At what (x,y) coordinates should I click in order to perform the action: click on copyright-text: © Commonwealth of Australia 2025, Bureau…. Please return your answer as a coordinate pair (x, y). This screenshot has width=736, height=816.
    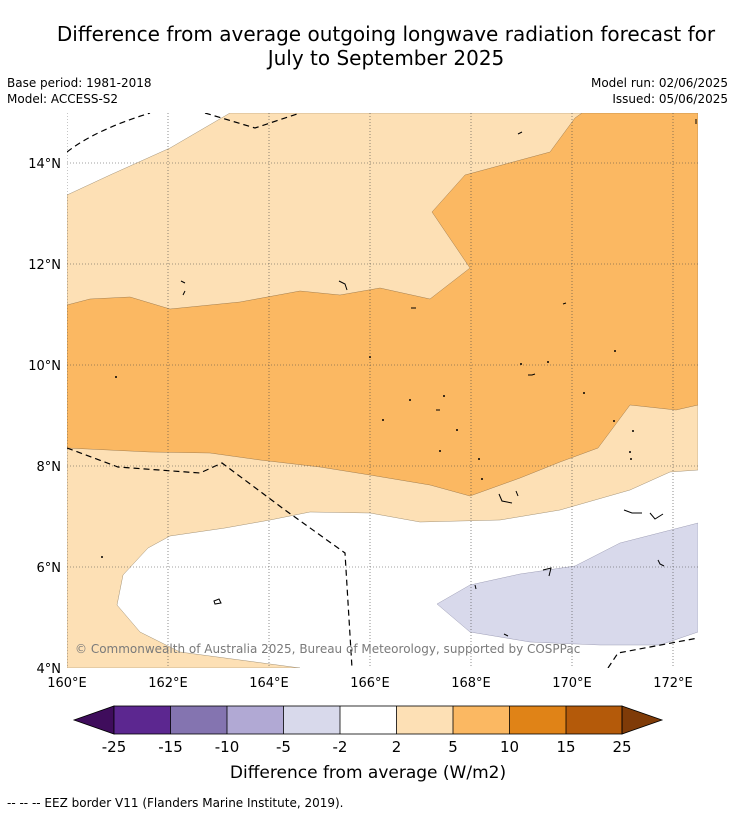
    Looking at the image, I should click on (327, 649).